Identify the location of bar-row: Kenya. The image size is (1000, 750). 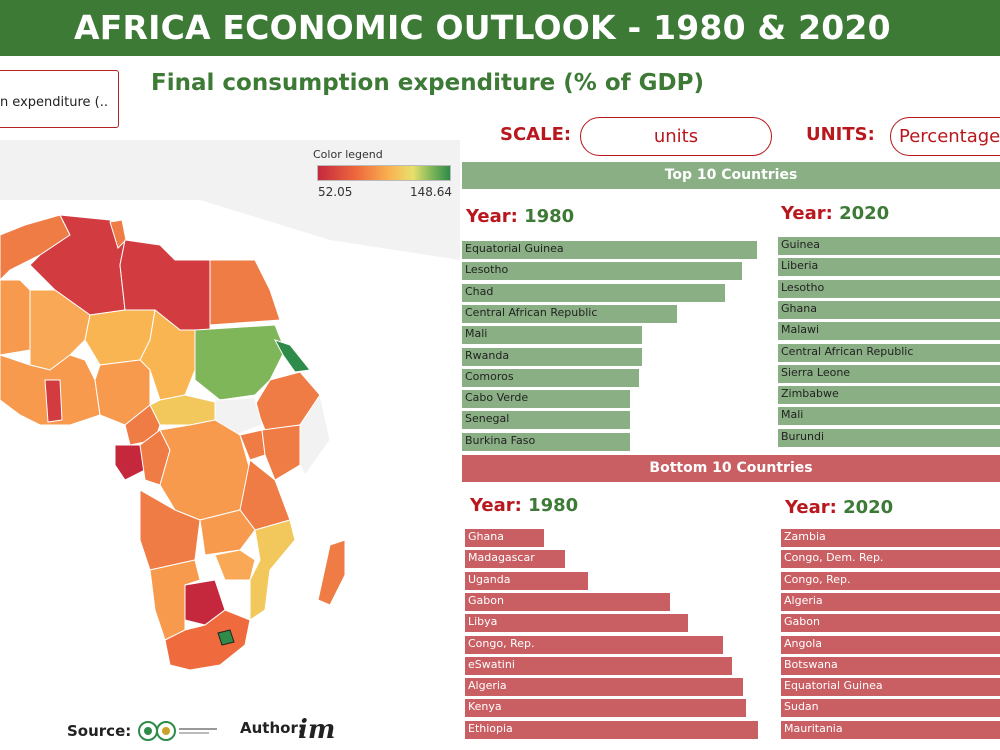
(611, 708).